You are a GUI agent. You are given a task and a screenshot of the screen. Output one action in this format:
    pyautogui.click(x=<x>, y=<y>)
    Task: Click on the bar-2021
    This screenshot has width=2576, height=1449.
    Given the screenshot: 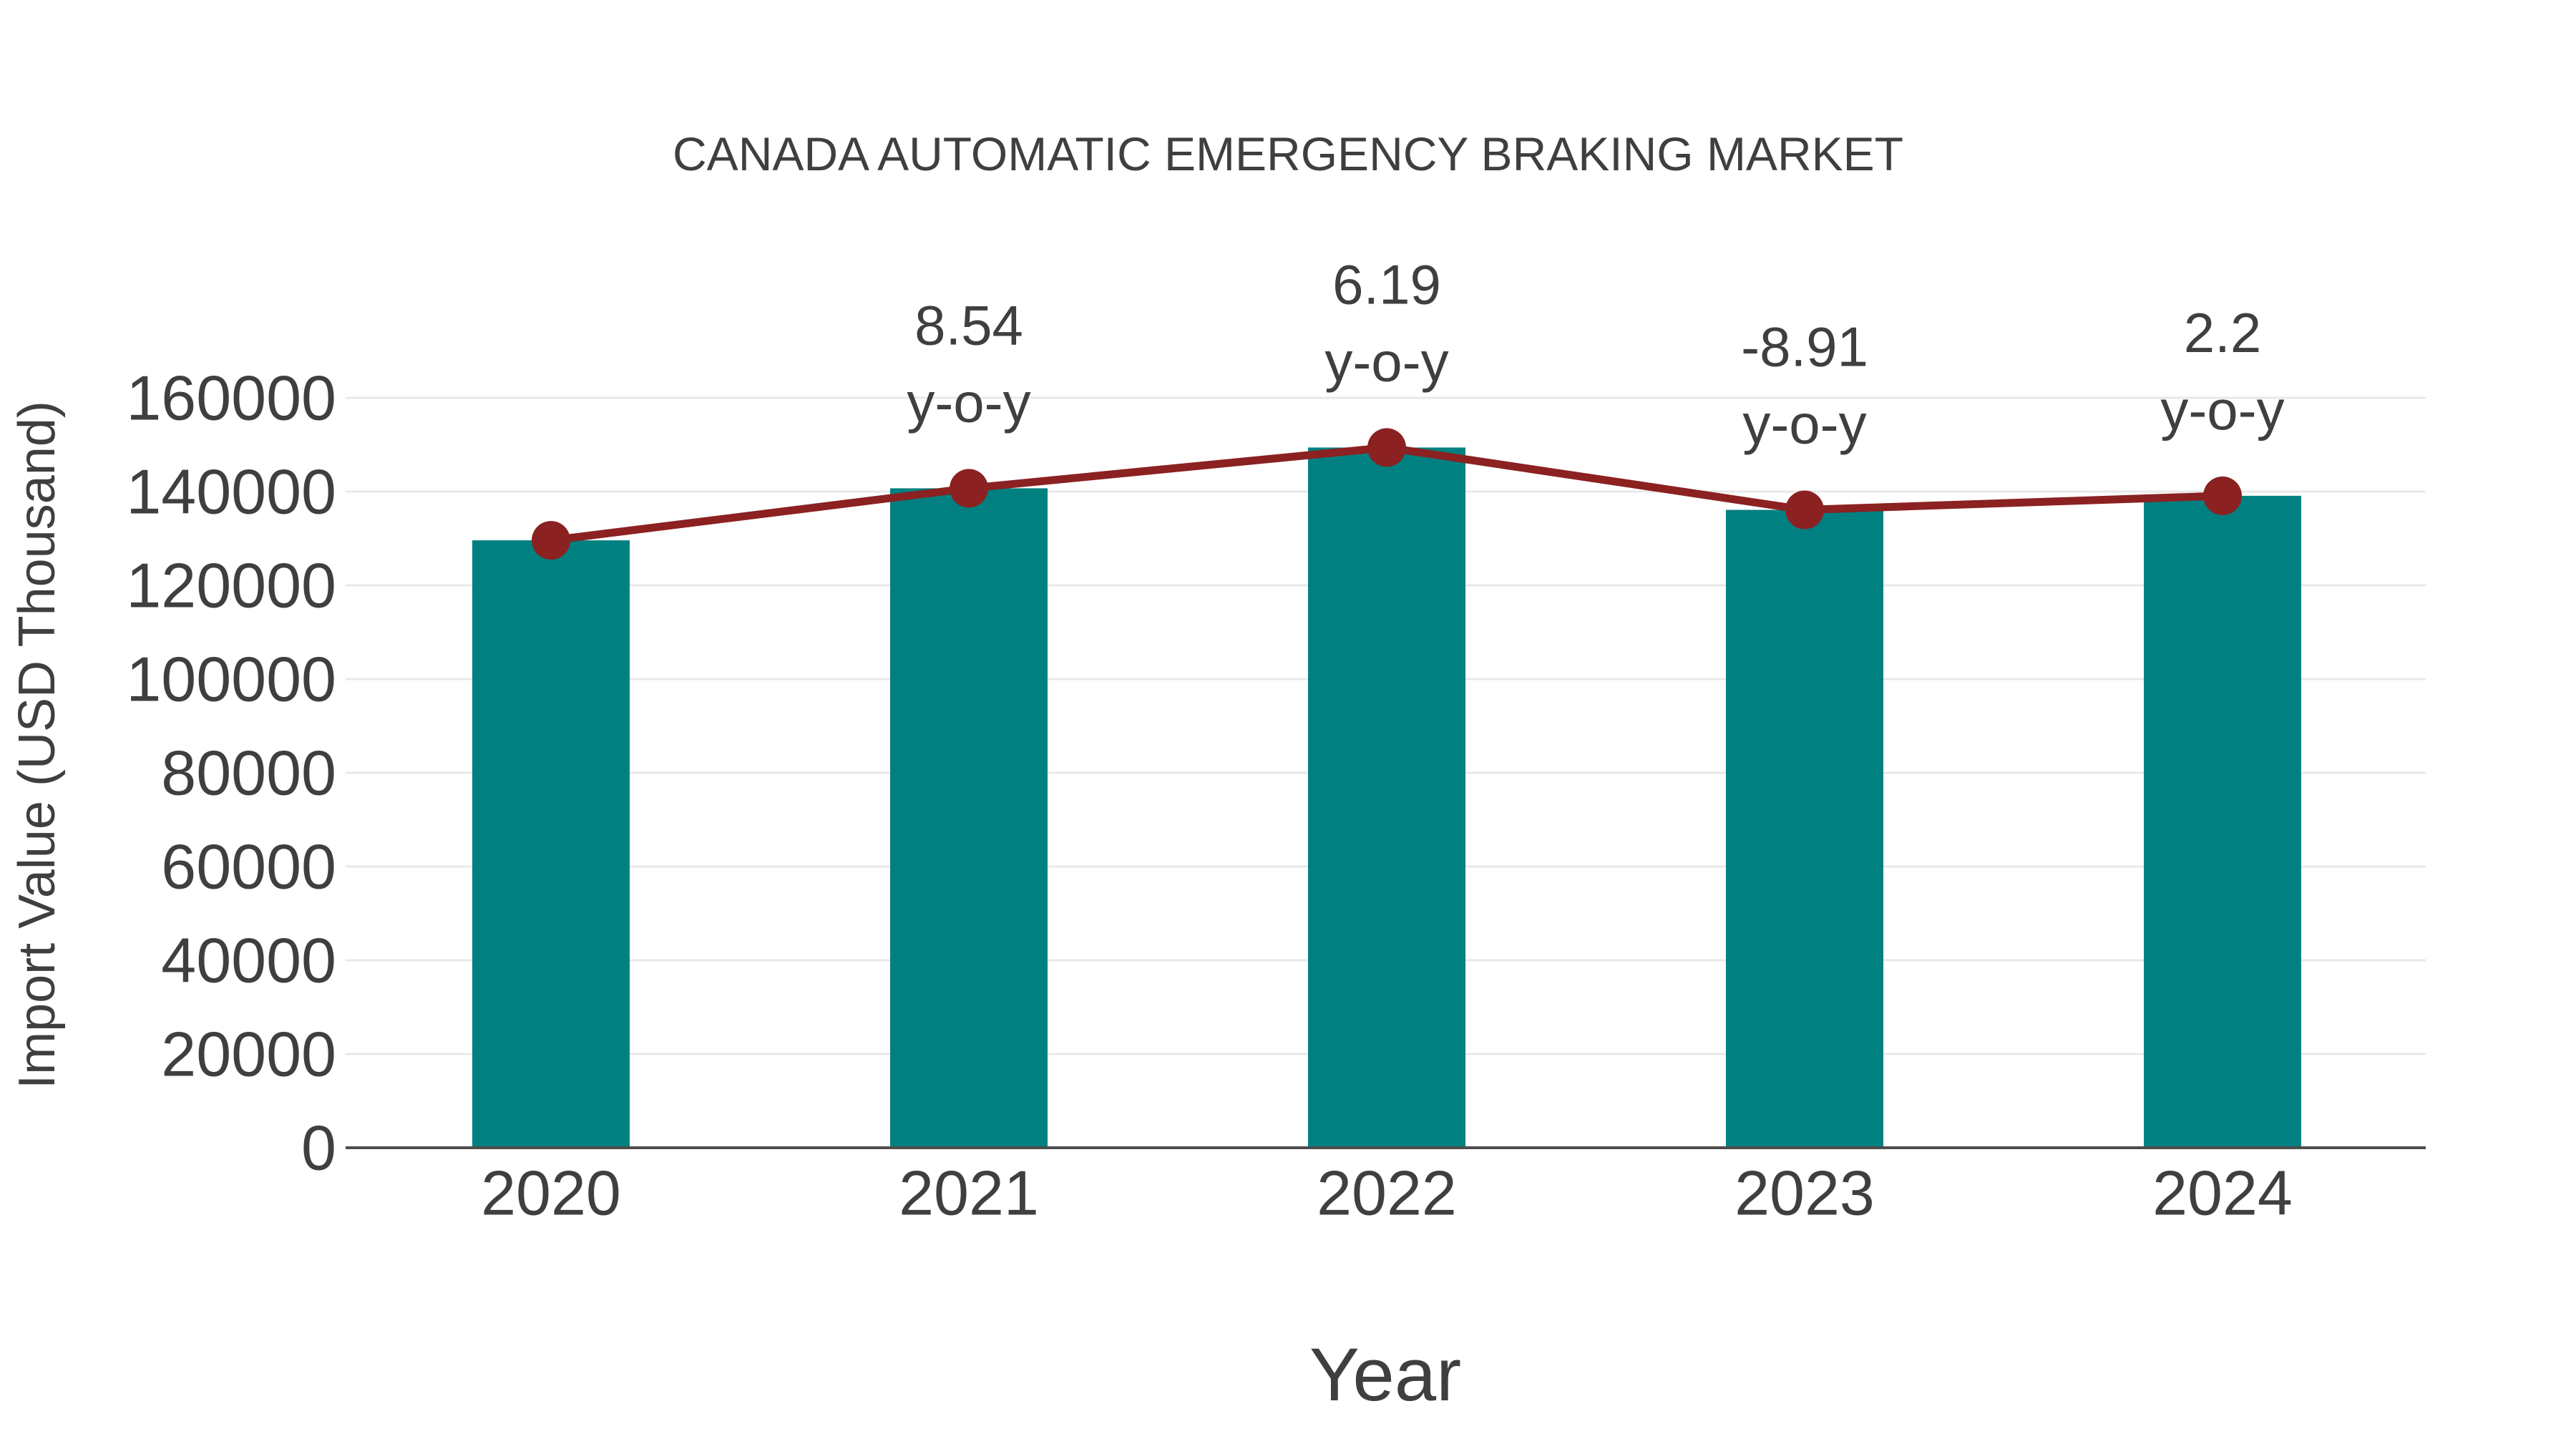 What is the action you would take?
    pyautogui.click(x=969, y=818)
    